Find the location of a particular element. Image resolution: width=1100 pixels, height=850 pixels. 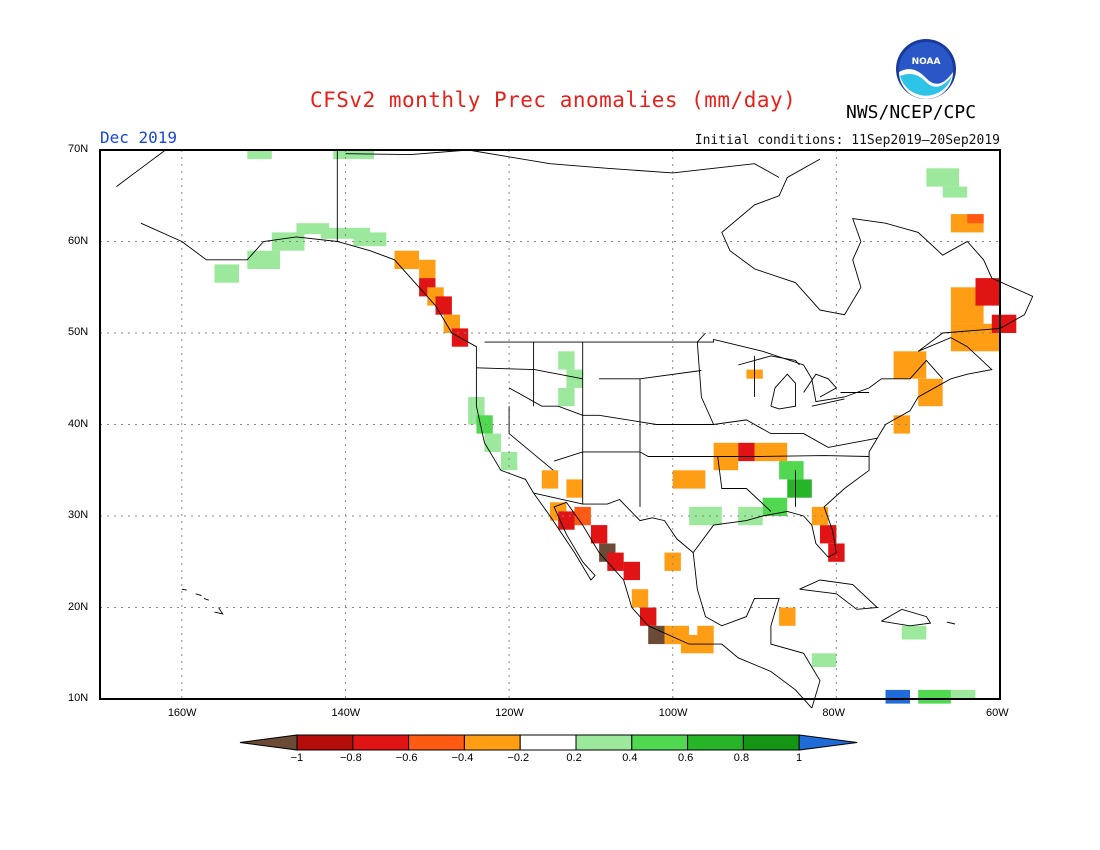

lon-tick-label: 60W is located at coordinates (997, 713).